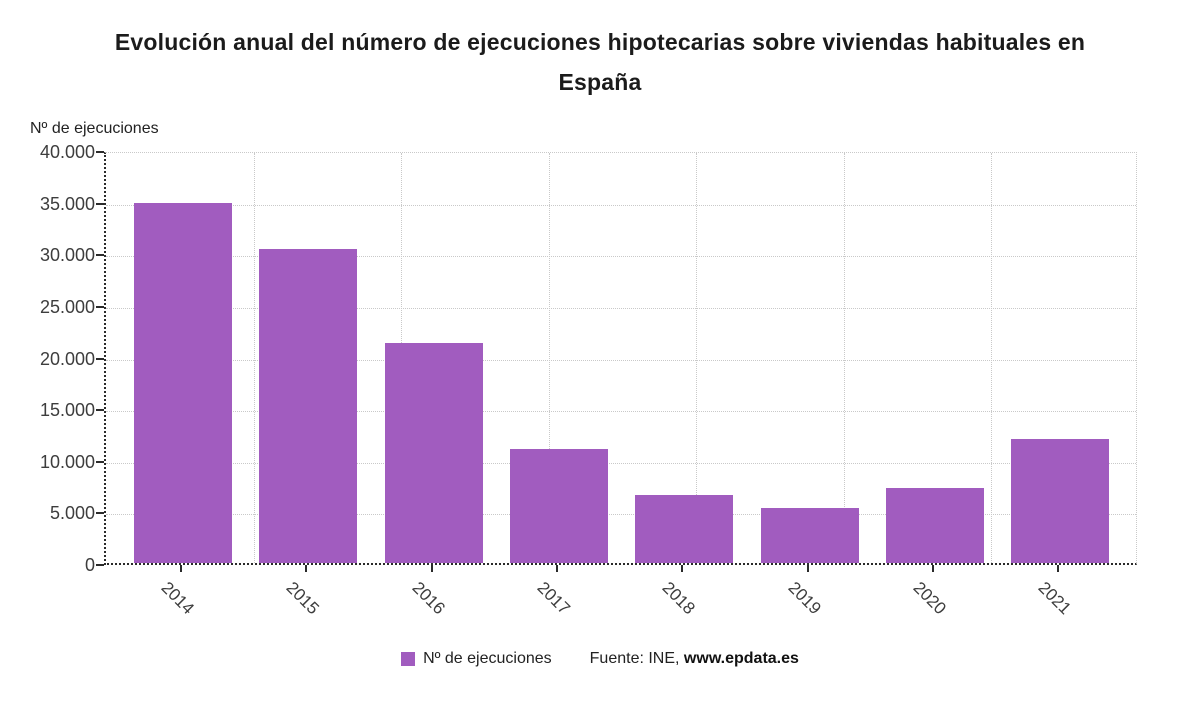 The image size is (1200, 705). Describe the element at coordinates (558, 506) in the screenshot. I see `bar-2017` at that location.